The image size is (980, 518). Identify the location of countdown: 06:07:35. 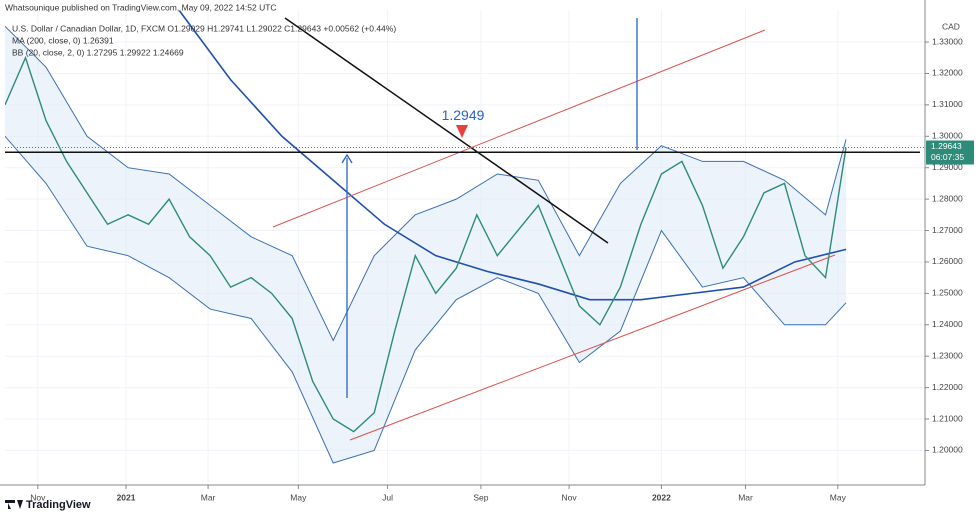
(947, 157).